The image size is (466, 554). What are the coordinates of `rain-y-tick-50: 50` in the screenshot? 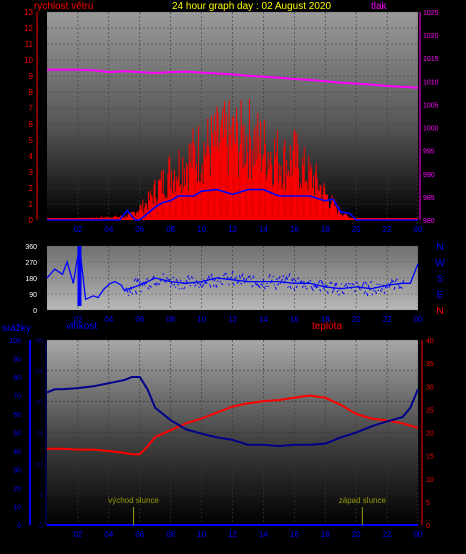 It's located at (17, 434).